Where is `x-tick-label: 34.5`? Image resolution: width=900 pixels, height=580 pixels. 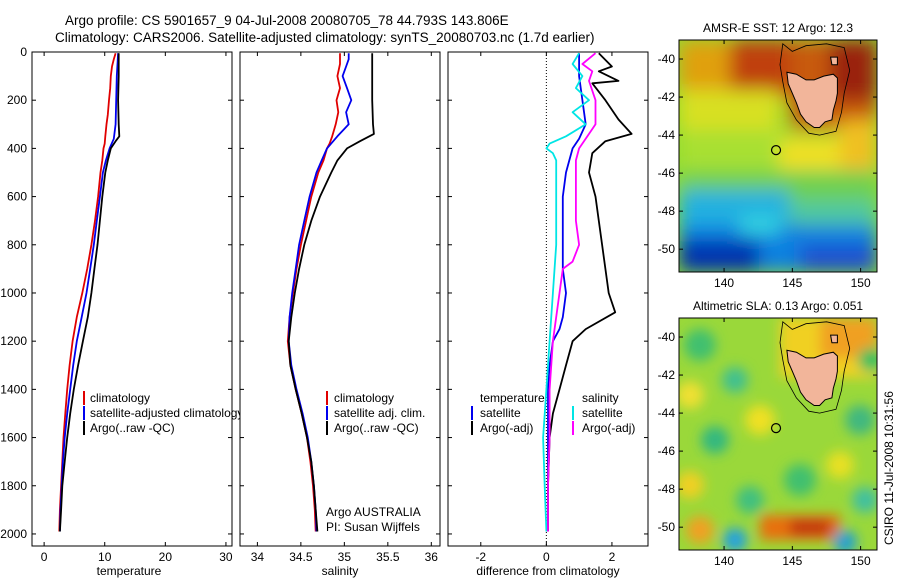
x-tick-label: 34.5 is located at coordinates (301, 557).